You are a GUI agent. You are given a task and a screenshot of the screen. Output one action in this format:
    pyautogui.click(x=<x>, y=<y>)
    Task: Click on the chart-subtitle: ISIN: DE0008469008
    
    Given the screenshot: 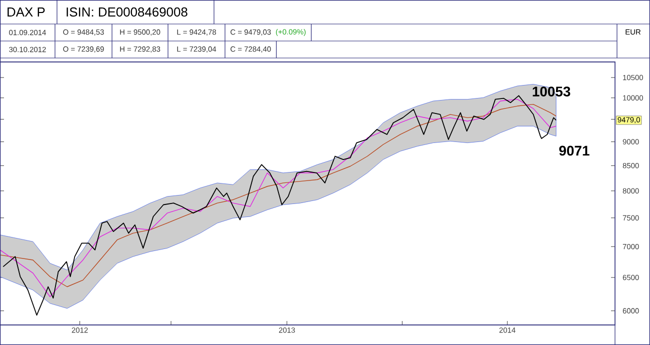 What is the action you would take?
    pyautogui.click(x=127, y=12)
    